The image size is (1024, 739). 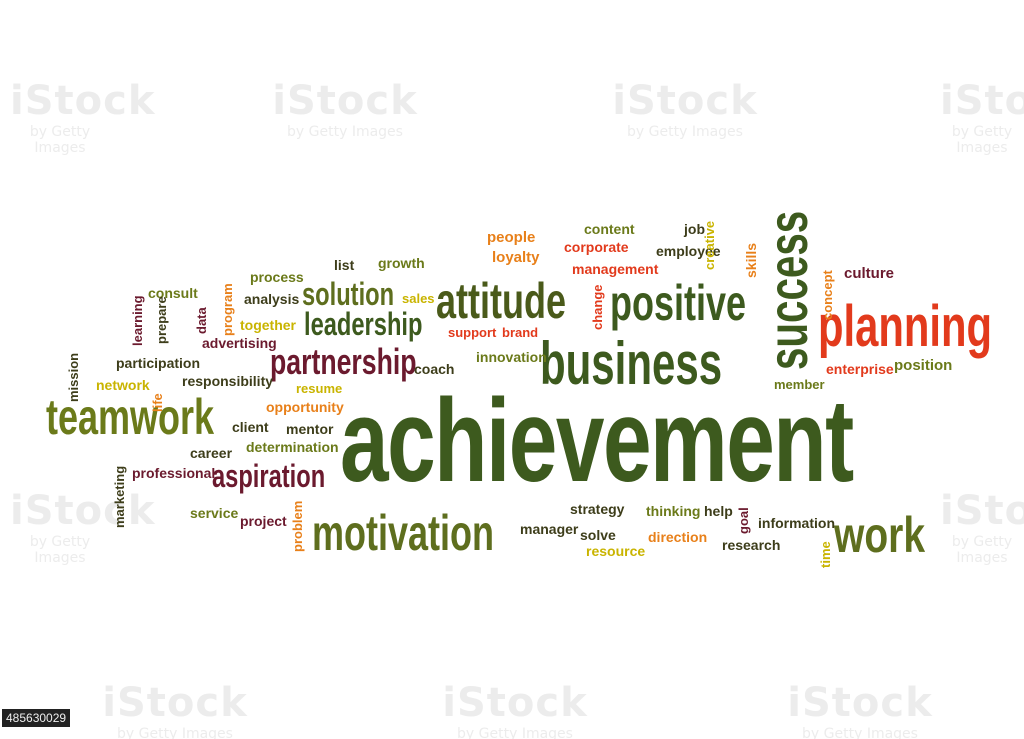 What do you see at coordinates (348, 294) in the screenshot?
I see `word-solution: solution` at bounding box center [348, 294].